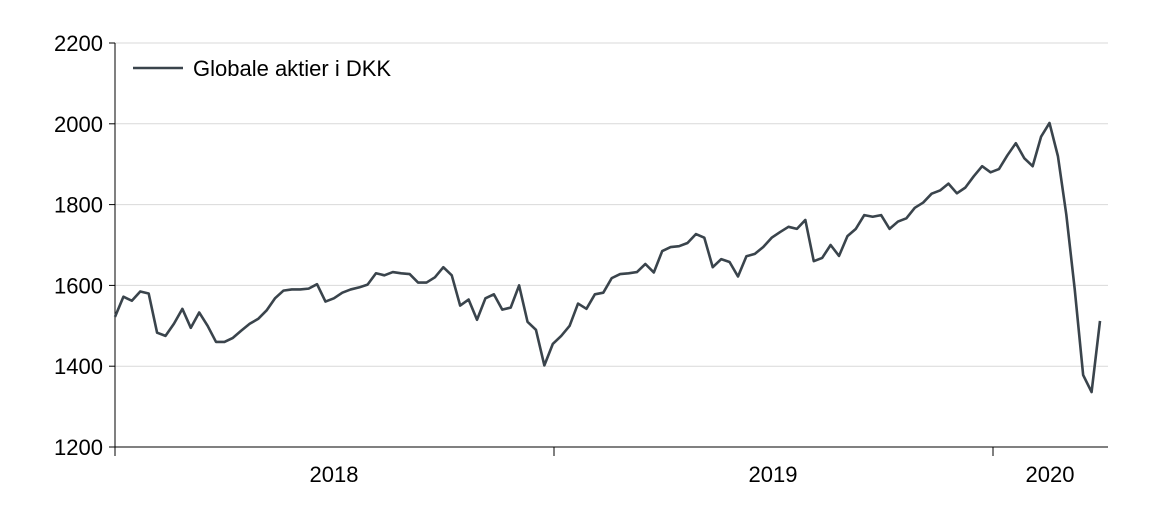 The width and height of the screenshot is (1154, 522). Describe the element at coordinates (78, 124) in the screenshot. I see `y-tick-label-2000: 2000` at that location.